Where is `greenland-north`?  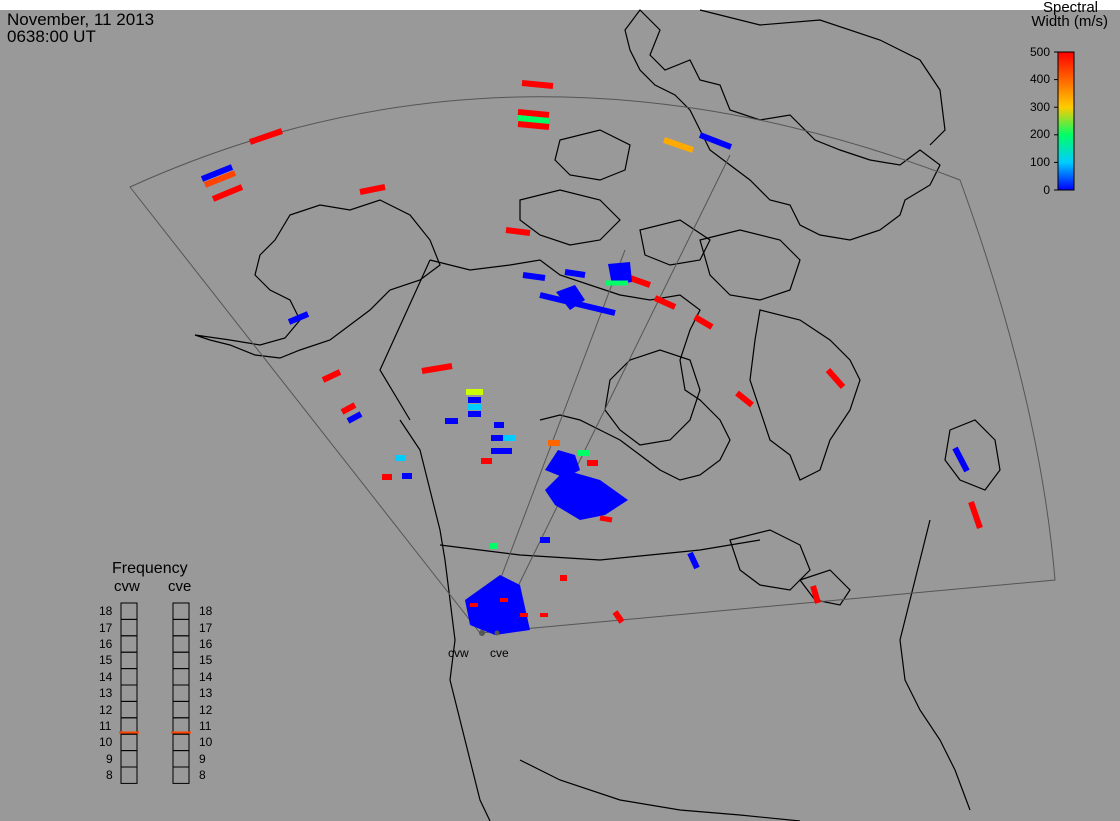 greenland-north is located at coordinates (822, 77).